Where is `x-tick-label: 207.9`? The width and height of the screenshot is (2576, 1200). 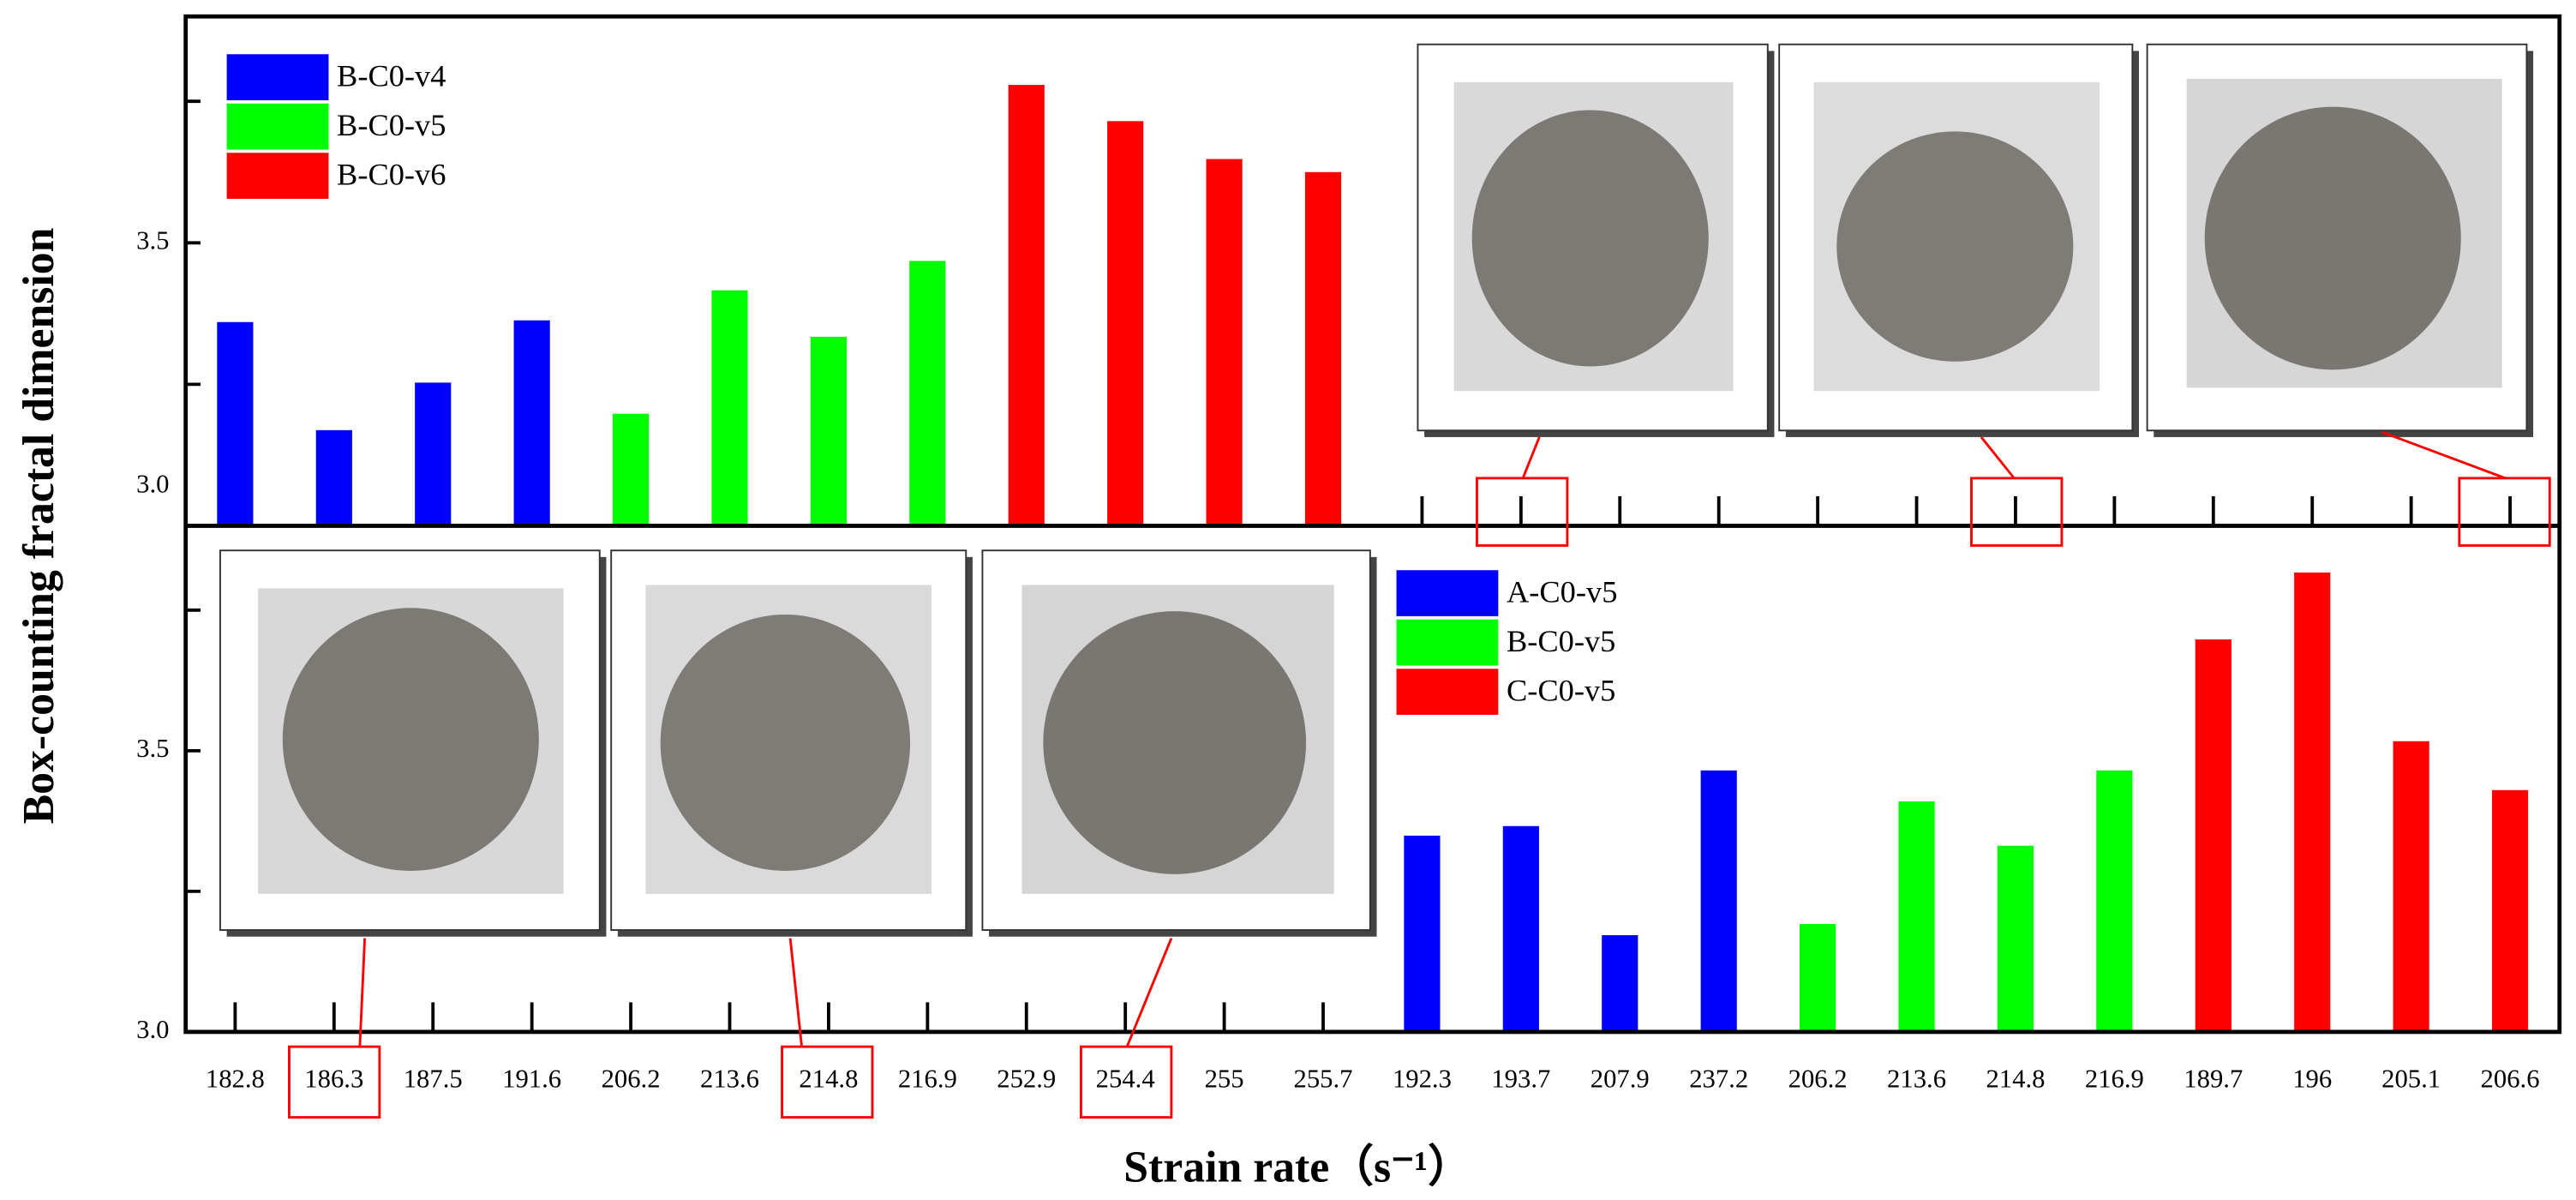 x-tick-label: 207.9 is located at coordinates (1620, 1078).